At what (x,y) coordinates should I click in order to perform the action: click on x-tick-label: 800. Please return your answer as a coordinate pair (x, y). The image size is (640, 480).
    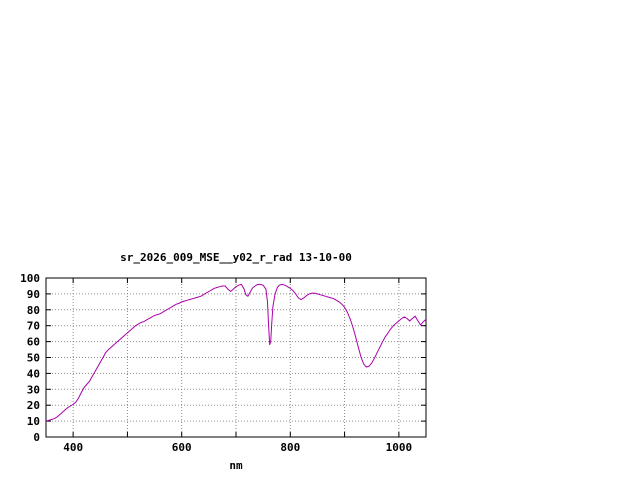
    Looking at the image, I should click on (290, 447).